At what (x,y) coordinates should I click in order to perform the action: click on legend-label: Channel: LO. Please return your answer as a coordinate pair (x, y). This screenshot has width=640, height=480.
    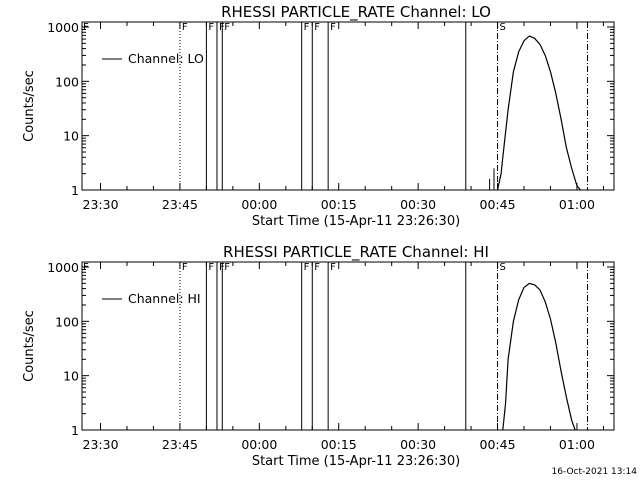
    Looking at the image, I should click on (166, 58).